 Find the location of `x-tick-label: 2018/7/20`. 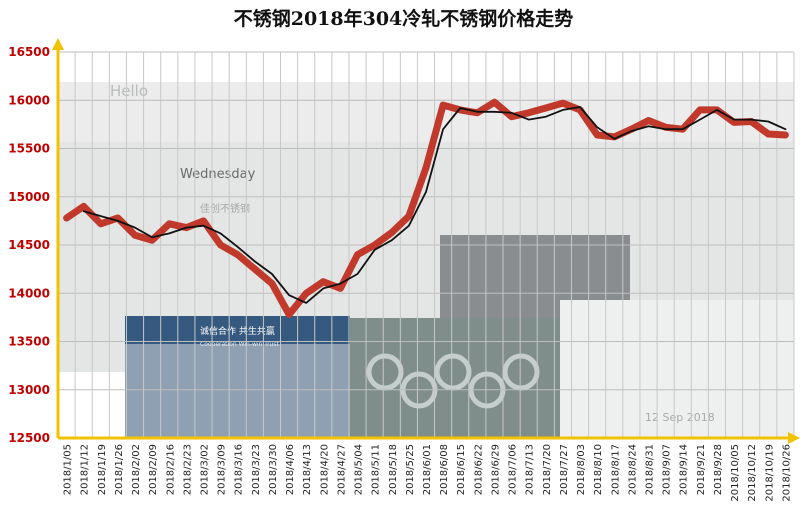

x-tick-label: 2018/7/20 is located at coordinates (547, 469).